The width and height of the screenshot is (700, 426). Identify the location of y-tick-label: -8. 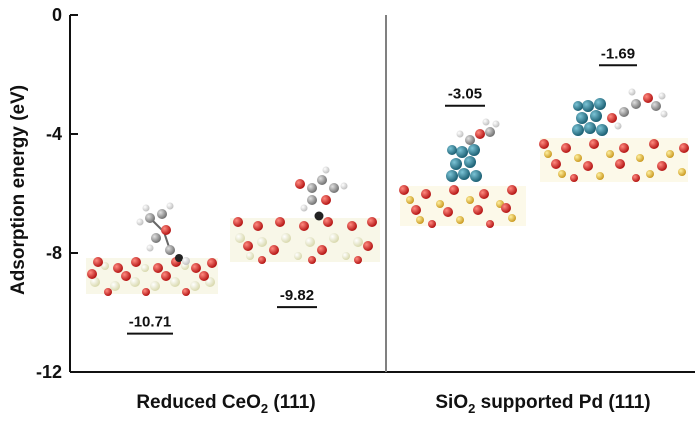
(54, 253).